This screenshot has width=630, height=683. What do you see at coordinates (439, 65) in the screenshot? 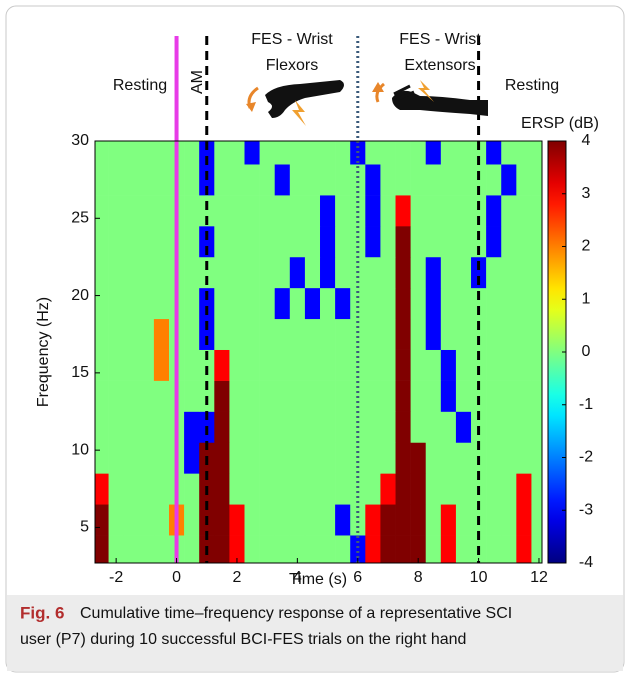
I see `annotation: Extensors` at bounding box center [439, 65].